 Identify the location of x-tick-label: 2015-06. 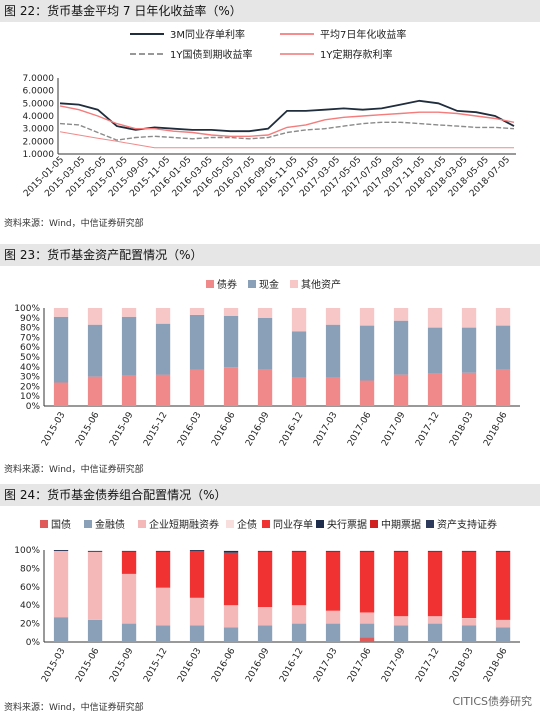
(88, 665).